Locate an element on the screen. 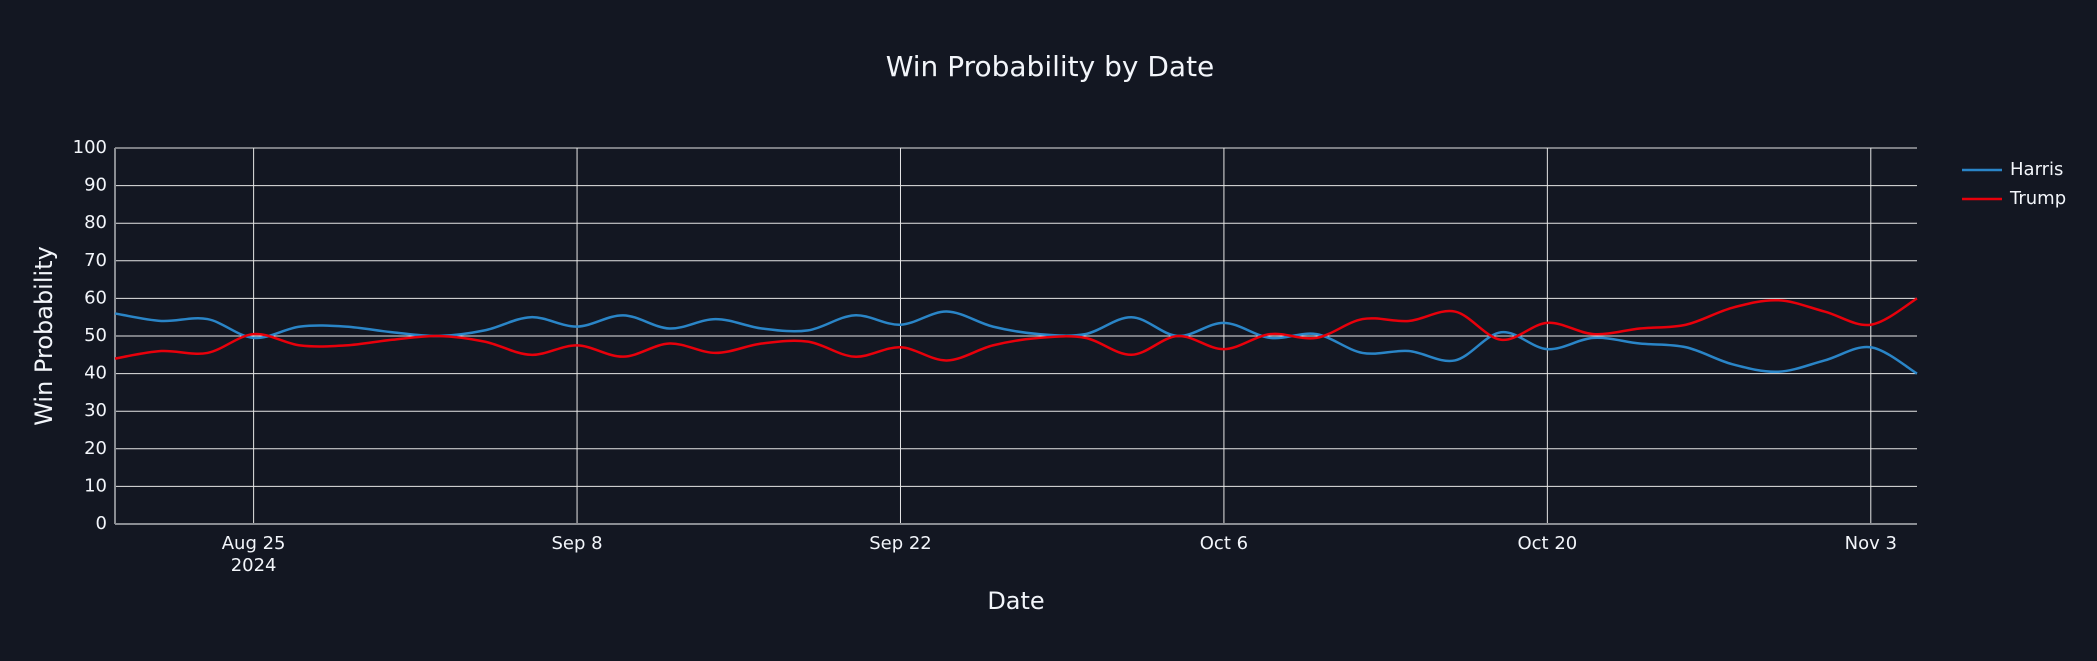  x-tick-label: Aug 25 2024 is located at coordinates (254, 554).